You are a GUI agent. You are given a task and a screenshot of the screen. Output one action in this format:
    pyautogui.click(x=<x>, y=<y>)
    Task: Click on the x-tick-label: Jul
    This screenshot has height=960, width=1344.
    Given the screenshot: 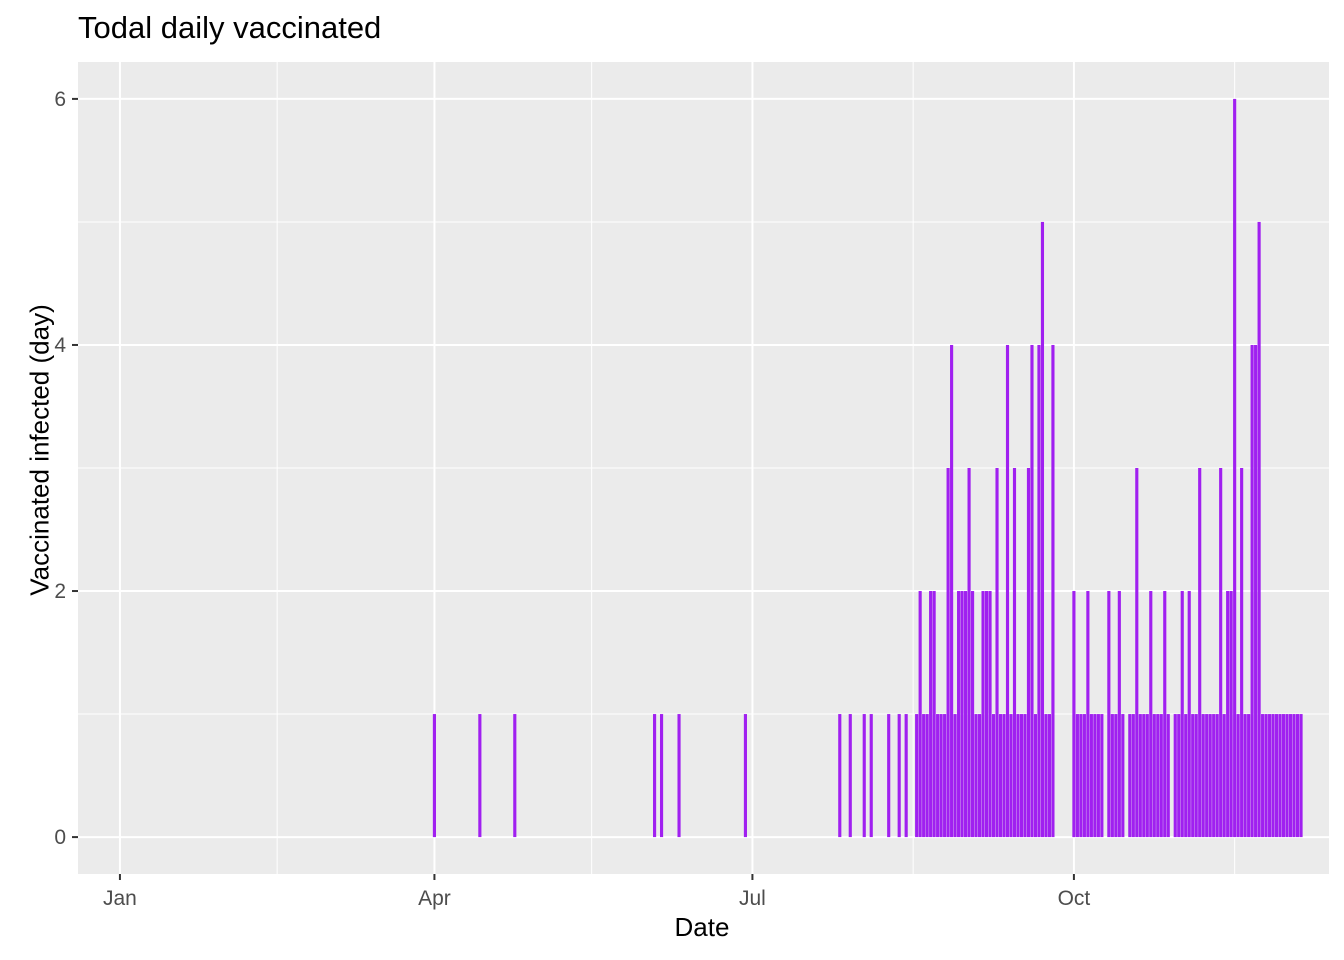 What is the action you would take?
    pyautogui.click(x=752, y=898)
    